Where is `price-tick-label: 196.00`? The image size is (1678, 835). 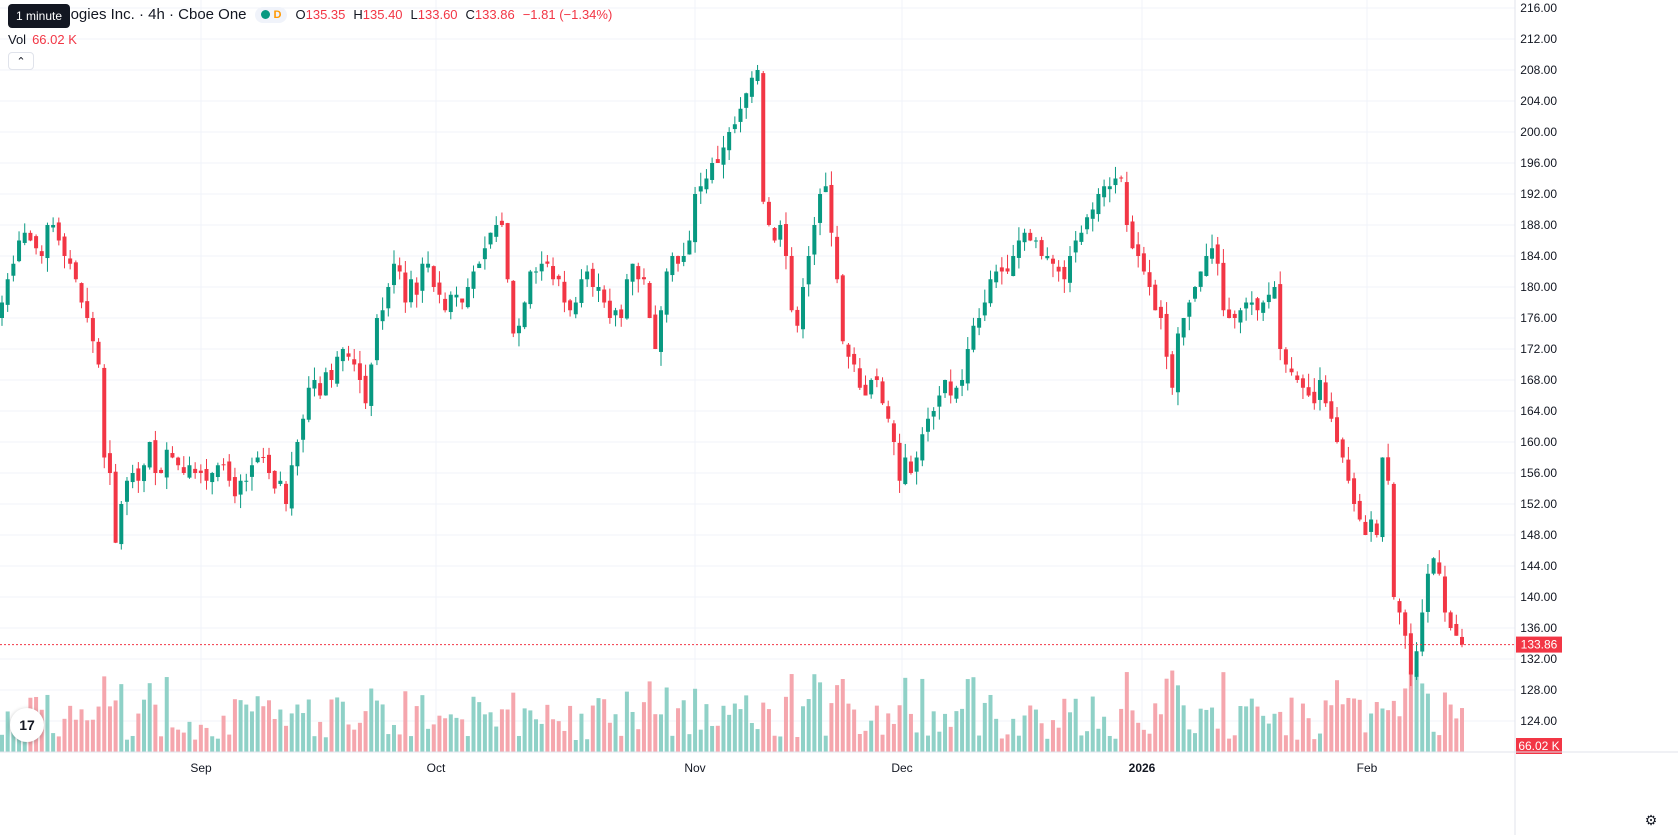
price-tick-label: 196.00 is located at coordinates (1538, 163).